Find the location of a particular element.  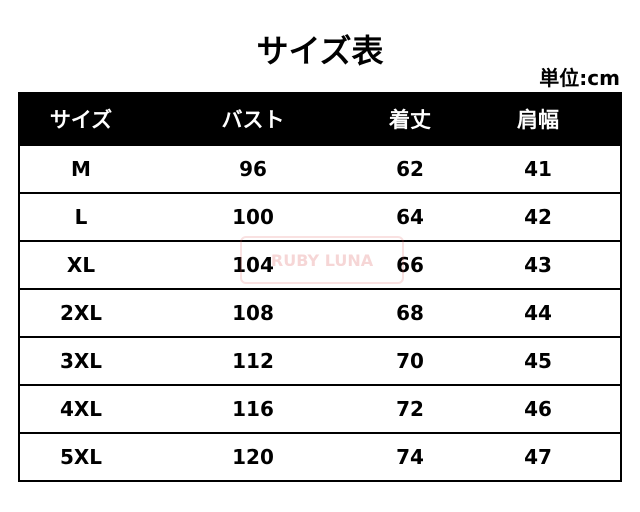

cell-bust: 96 is located at coordinates (253, 169).